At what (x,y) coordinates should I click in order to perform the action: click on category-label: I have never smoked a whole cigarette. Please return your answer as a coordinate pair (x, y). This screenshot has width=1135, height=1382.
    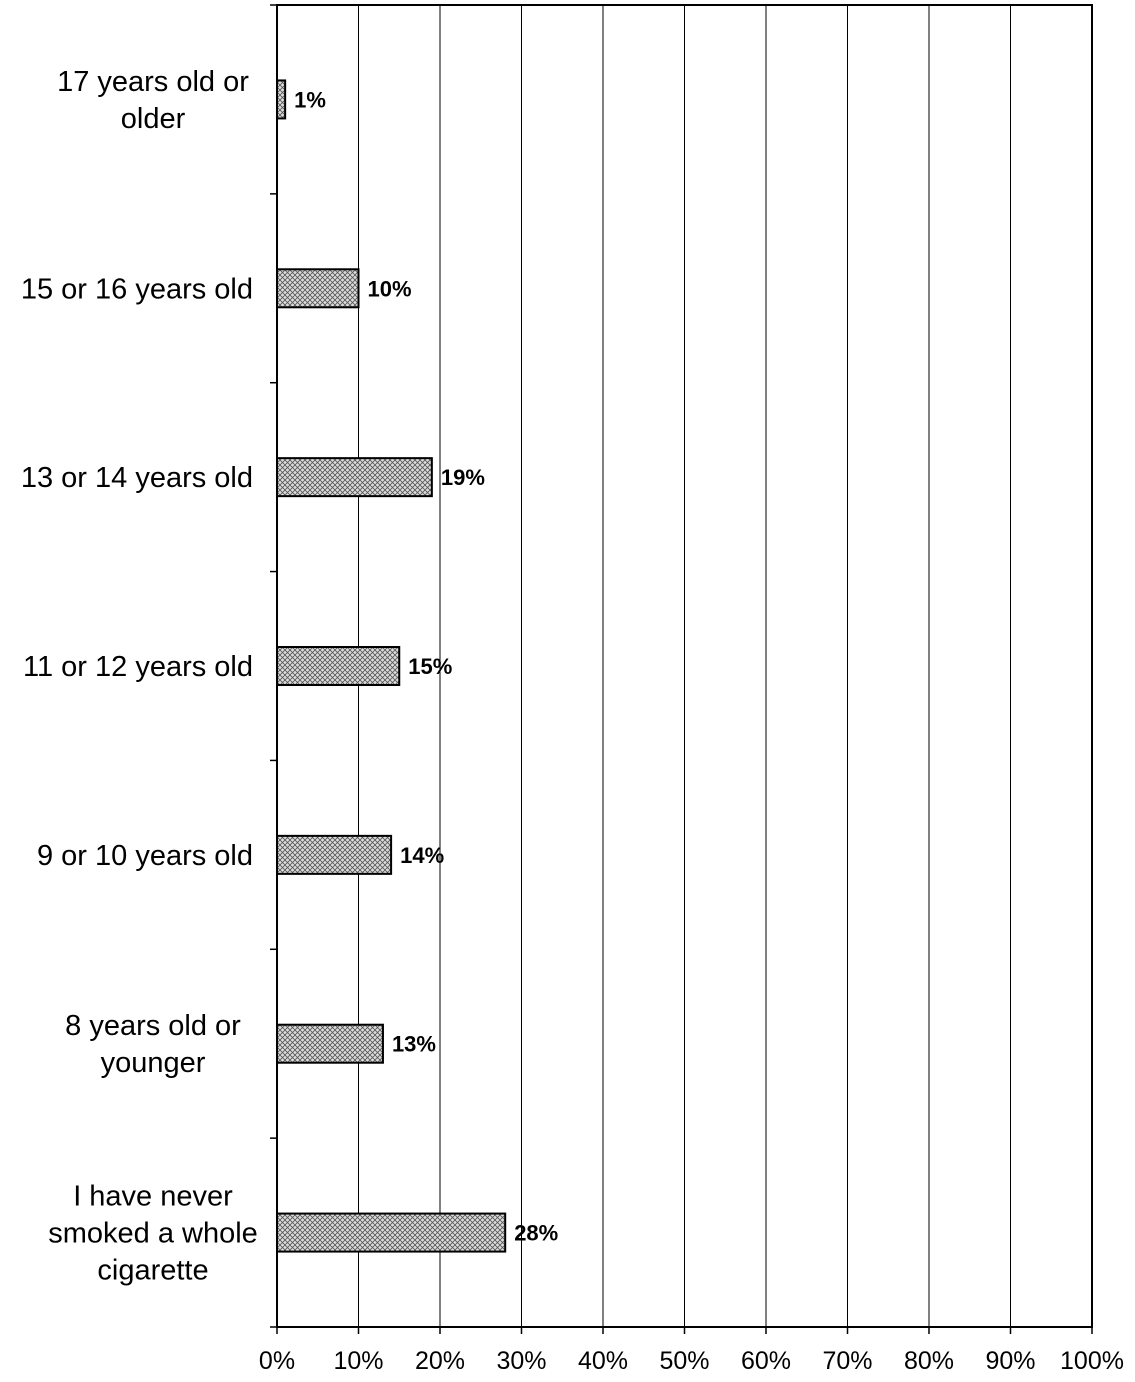
    Looking at the image, I should click on (153, 1234).